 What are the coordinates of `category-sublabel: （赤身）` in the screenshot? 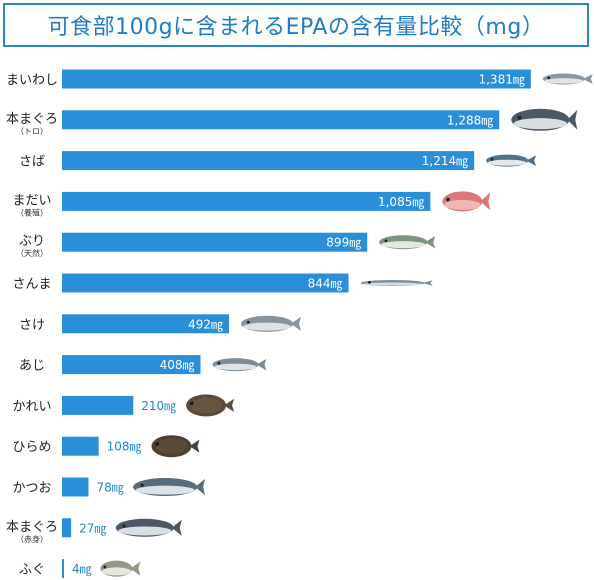 It's located at (32, 539).